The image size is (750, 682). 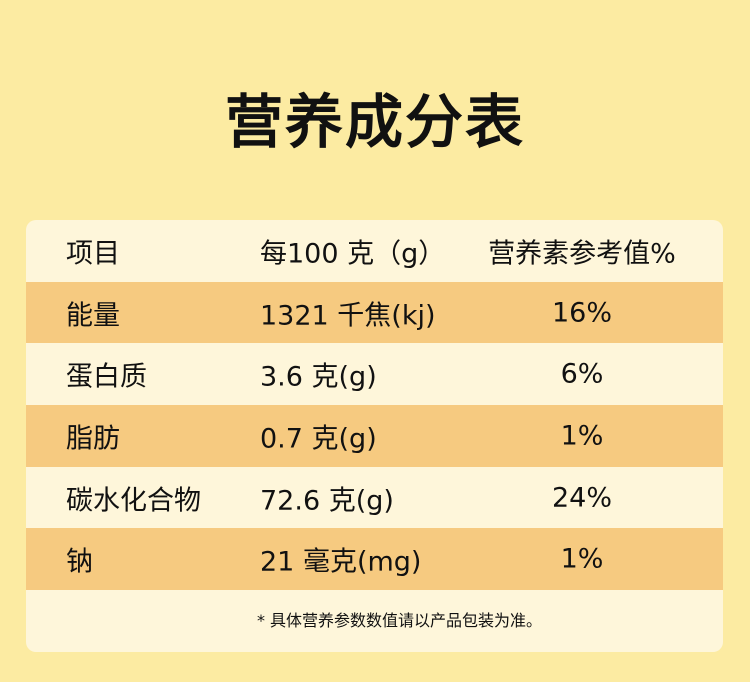 What do you see at coordinates (582, 498) in the screenshot?
I see `cell-nrv: 24%` at bounding box center [582, 498].